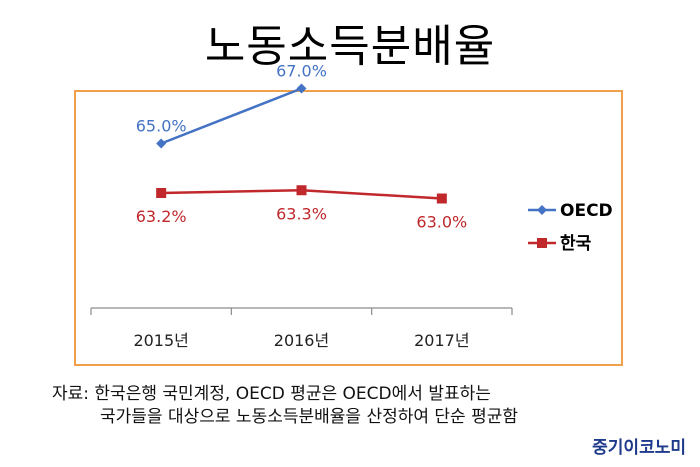 This screenshot has width=700, height=467. What do you see at coordinates (301, 71) in the screenshot?
I see `data-label-oecd: 67.0%` at bounding box center [301, 71].